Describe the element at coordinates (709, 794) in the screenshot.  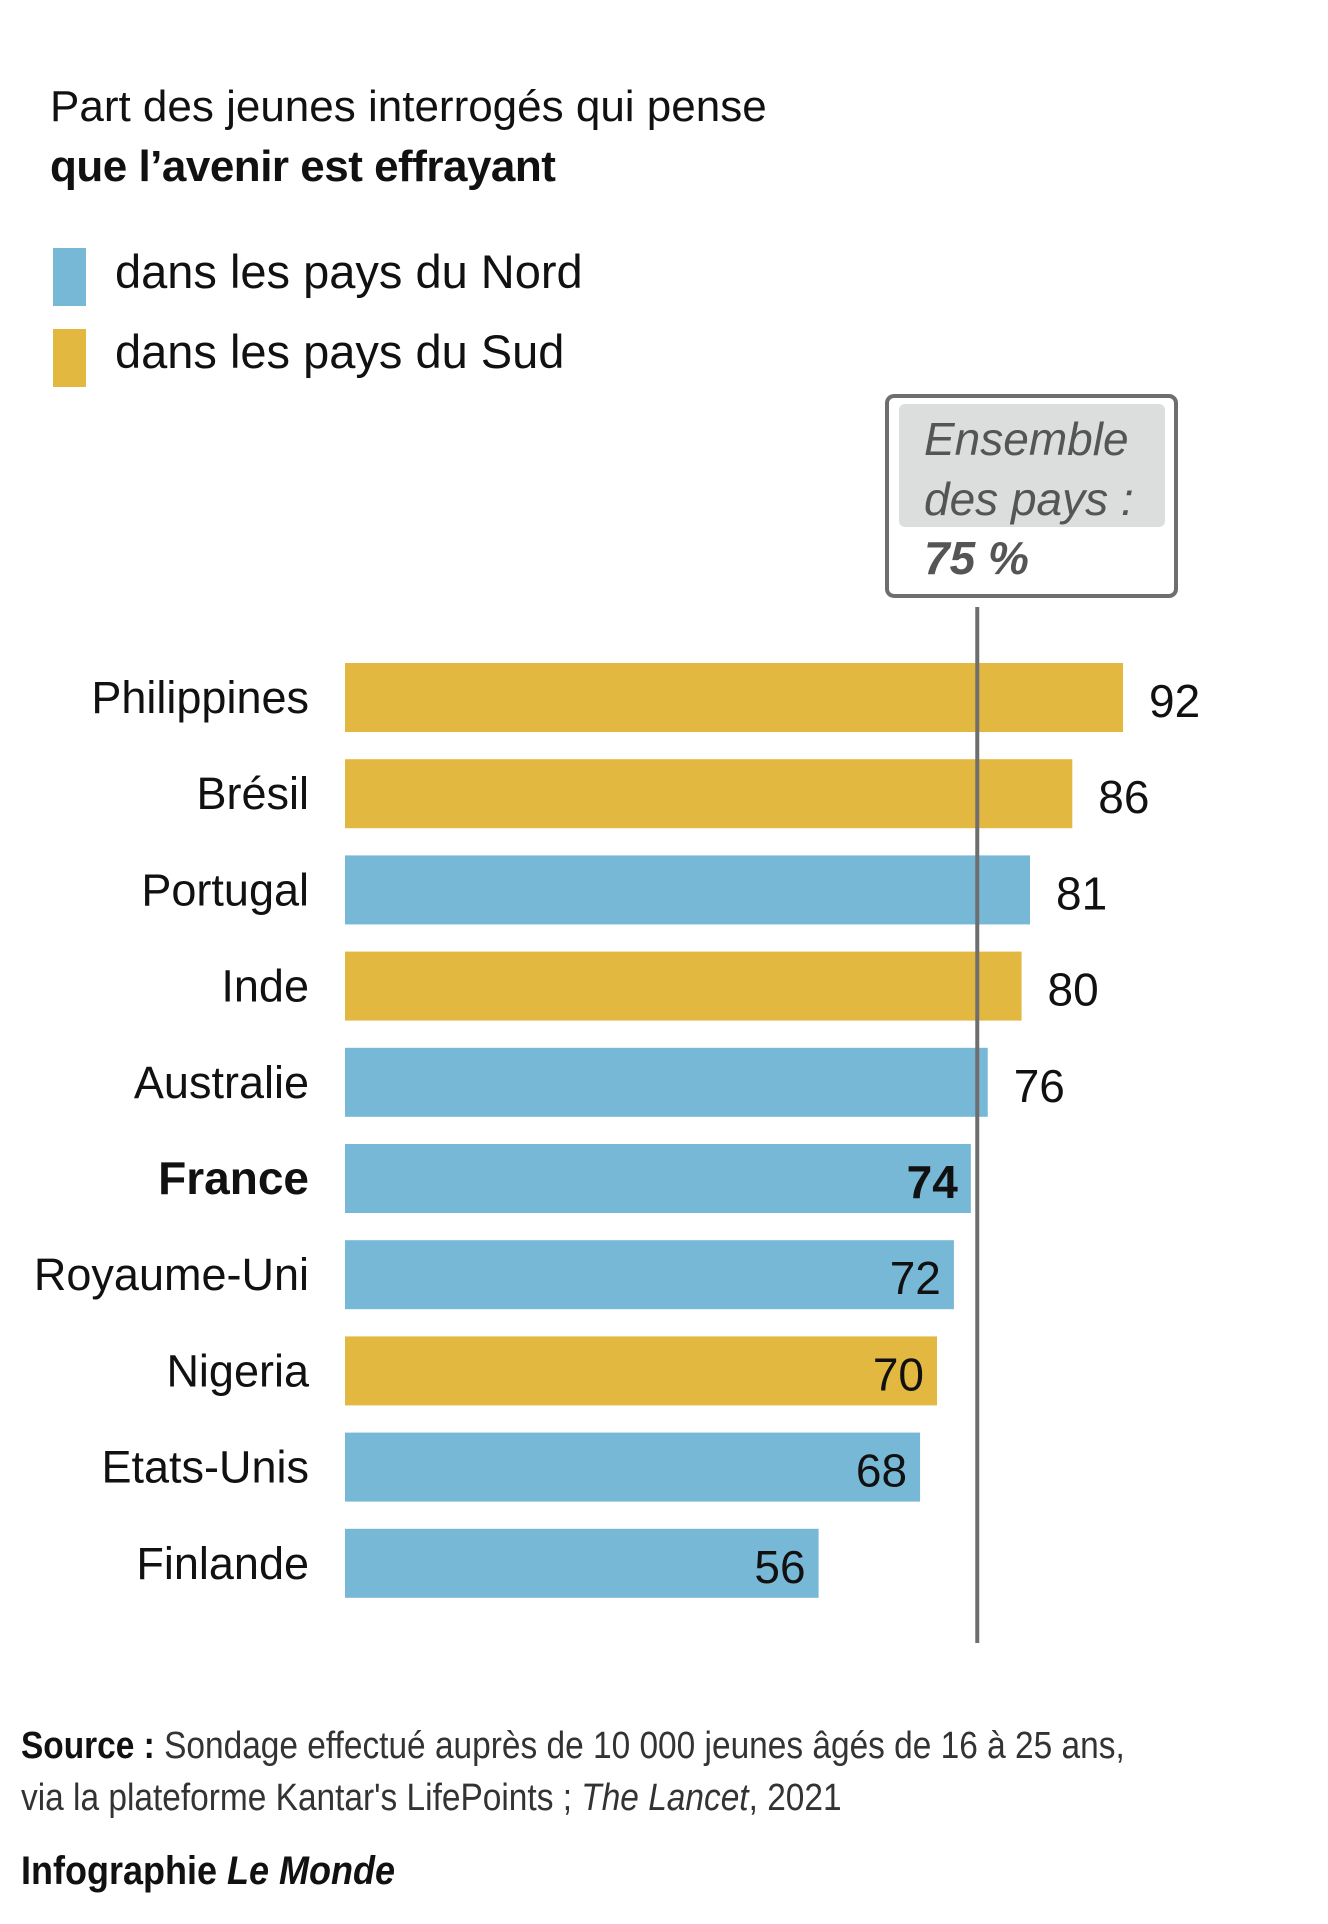
I see `bar-br-sil` at that location.